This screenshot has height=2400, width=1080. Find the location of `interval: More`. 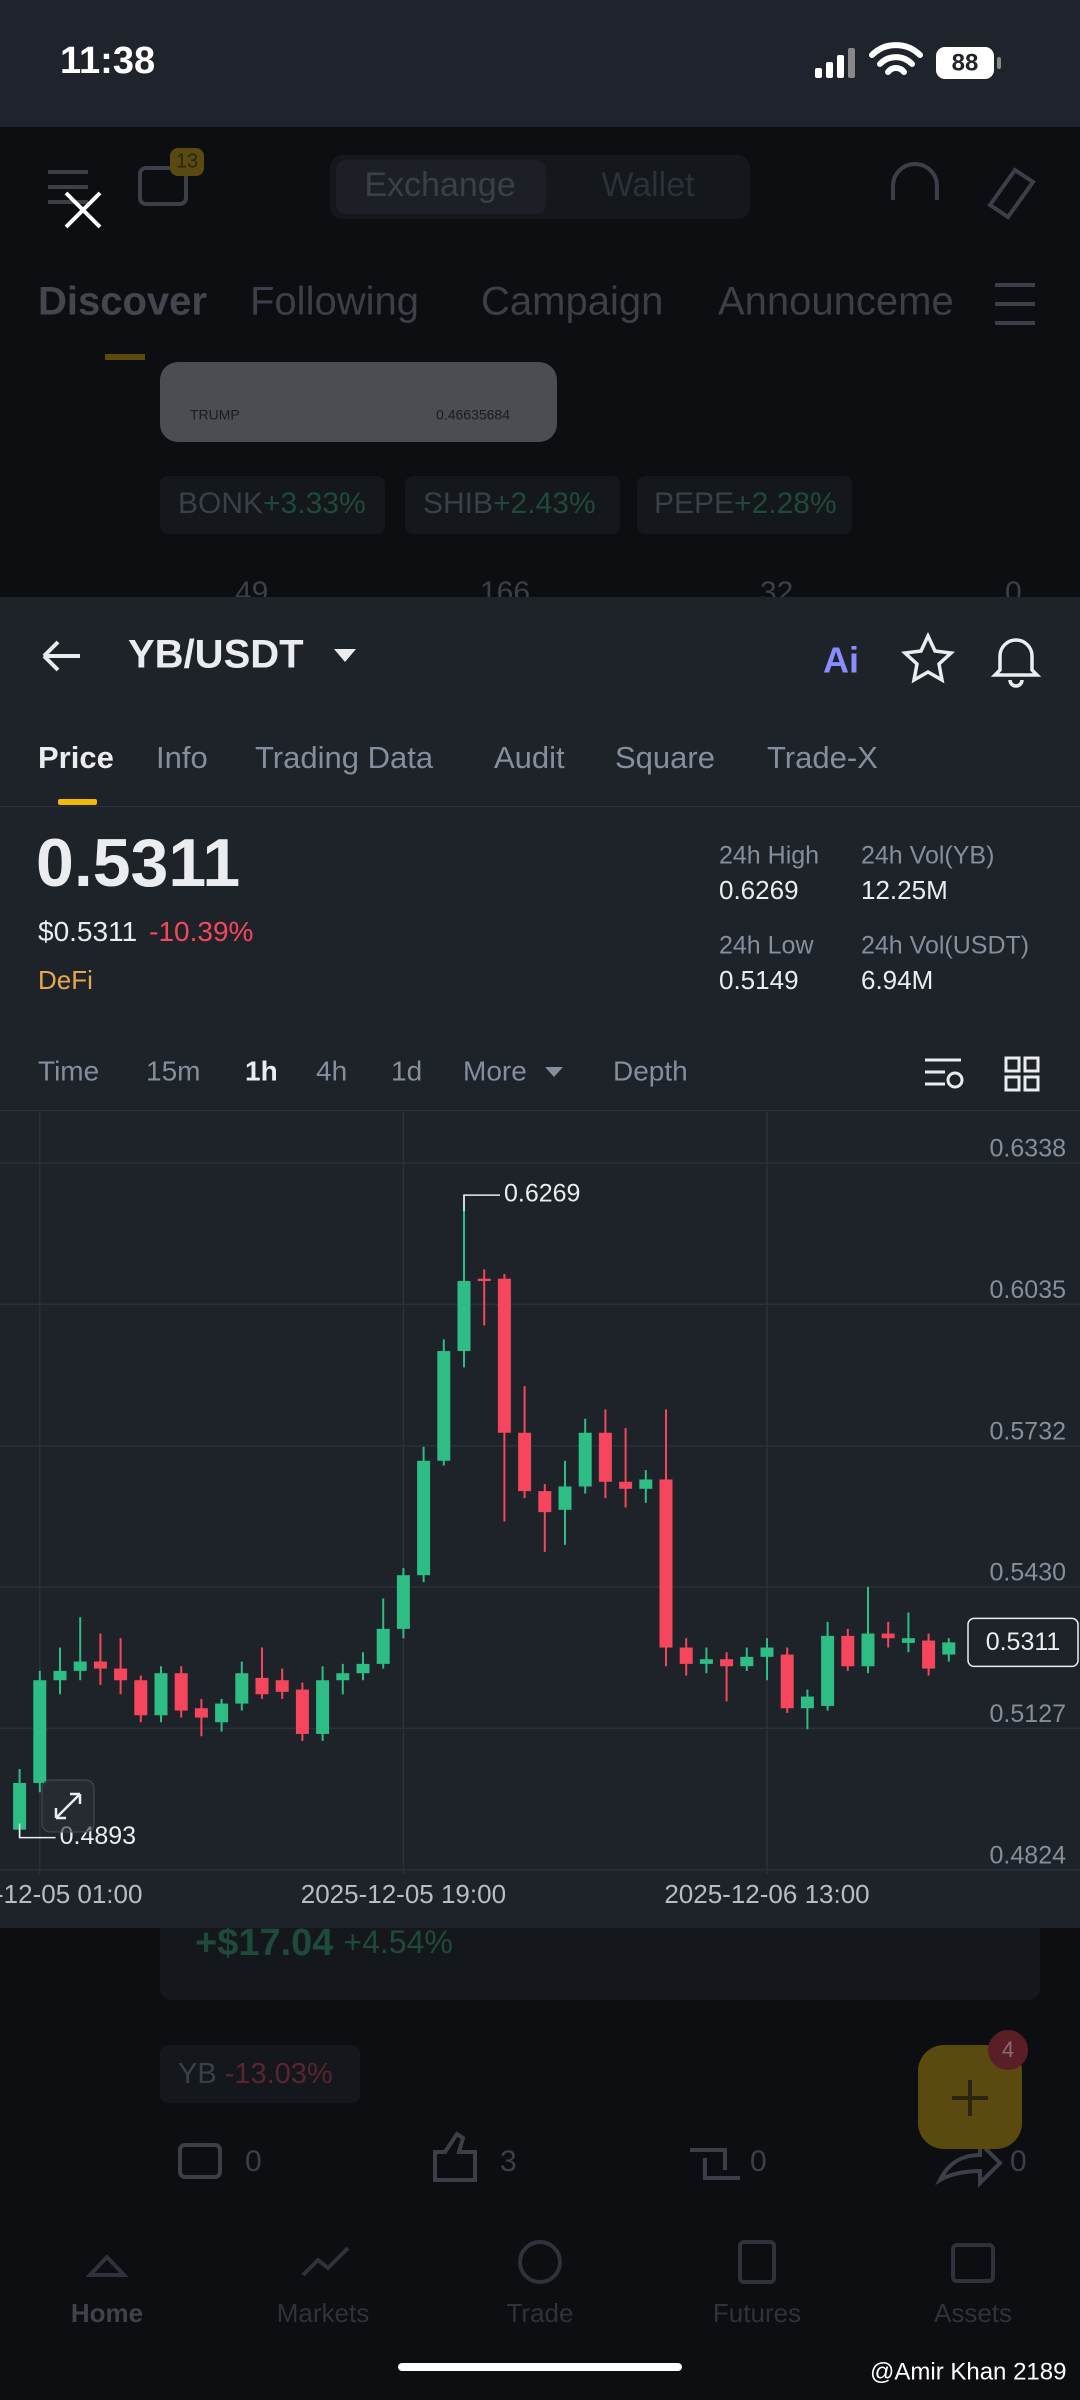

interval: More is located at coordinates (495, 1070).